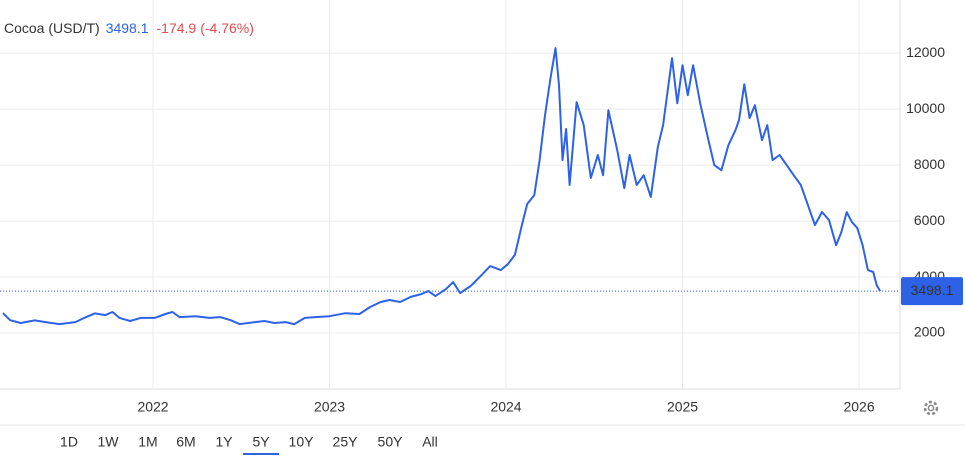 This screenshot has height=459, width=965. I want to click on y-tick-label: 12000, so click(925, 52).